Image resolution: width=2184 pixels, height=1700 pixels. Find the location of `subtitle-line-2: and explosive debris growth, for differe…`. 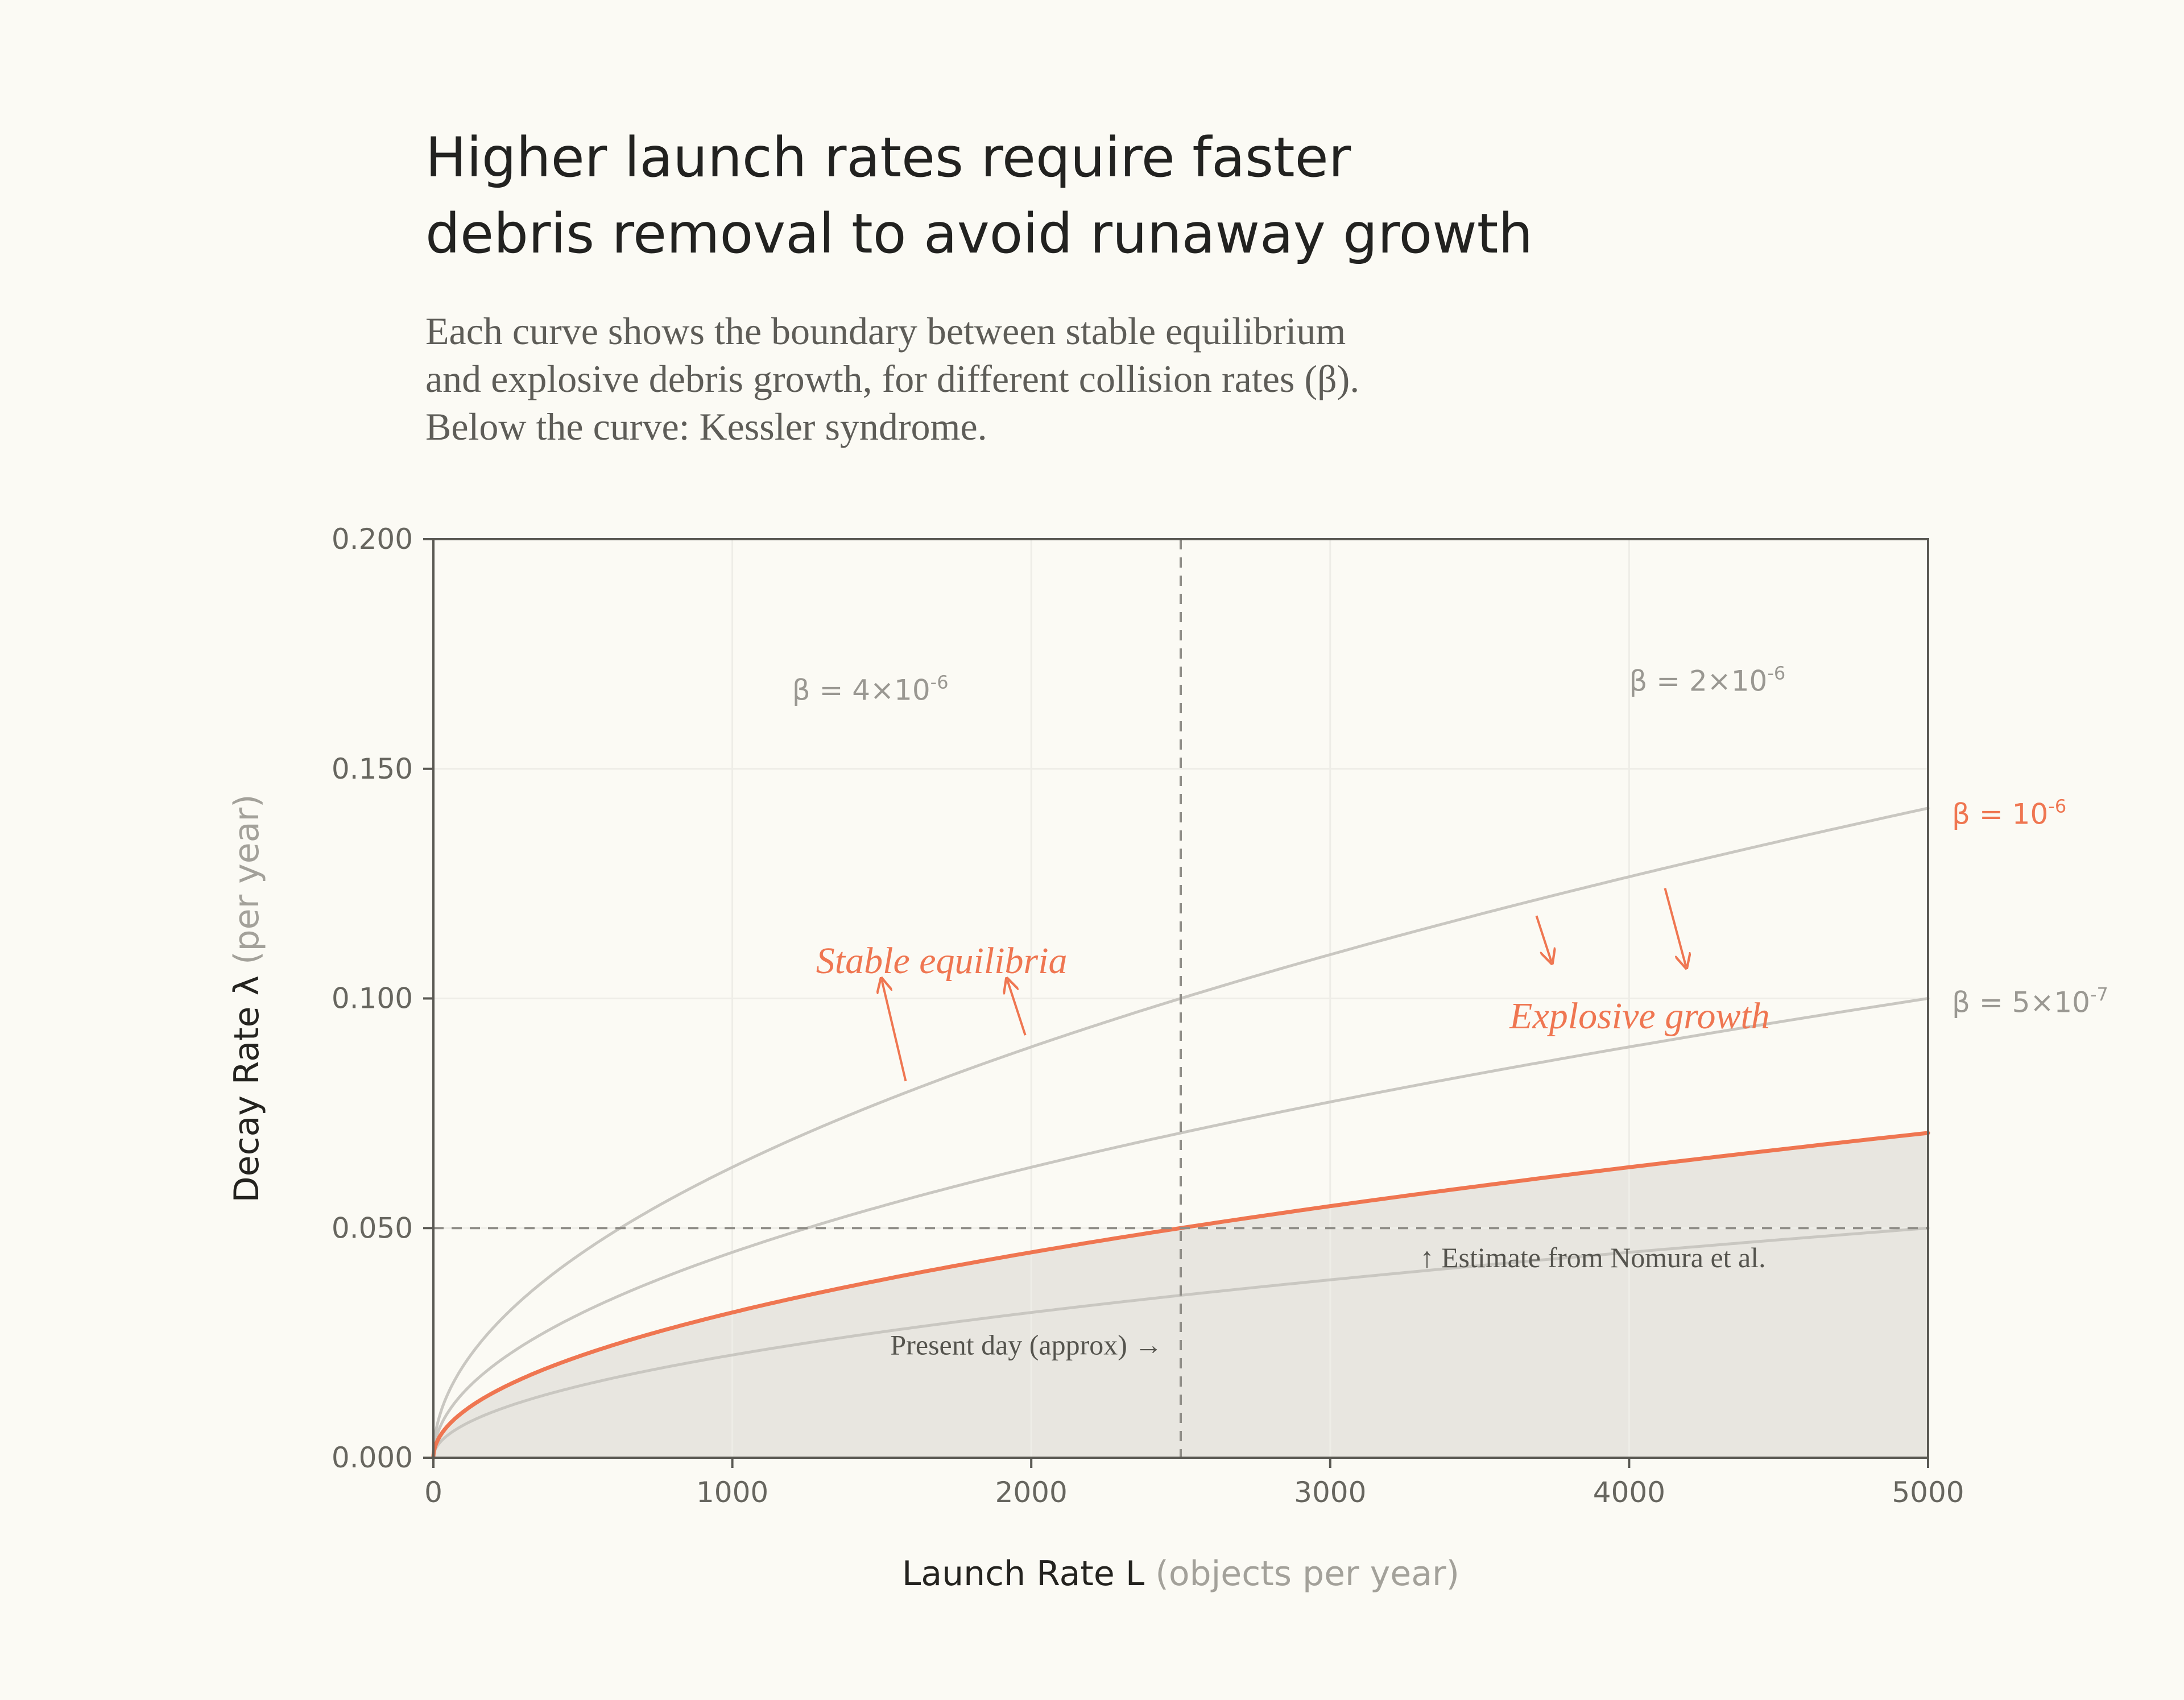

subtitle-line-2: and explosive debris growth, for differe… is located at coordinates (892, 378).